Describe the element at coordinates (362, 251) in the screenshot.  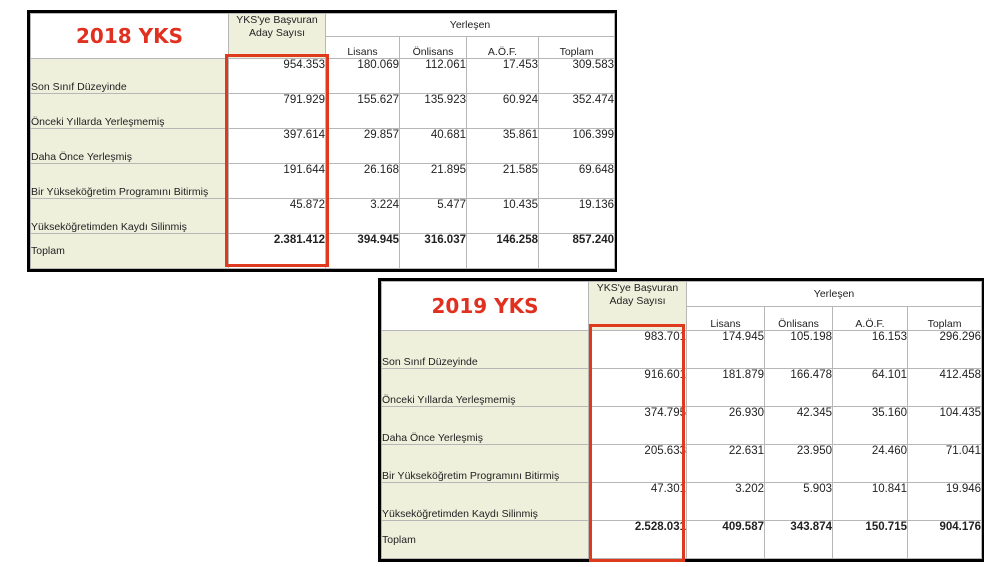
I see `total-lisans-value: 394.945` at that location.